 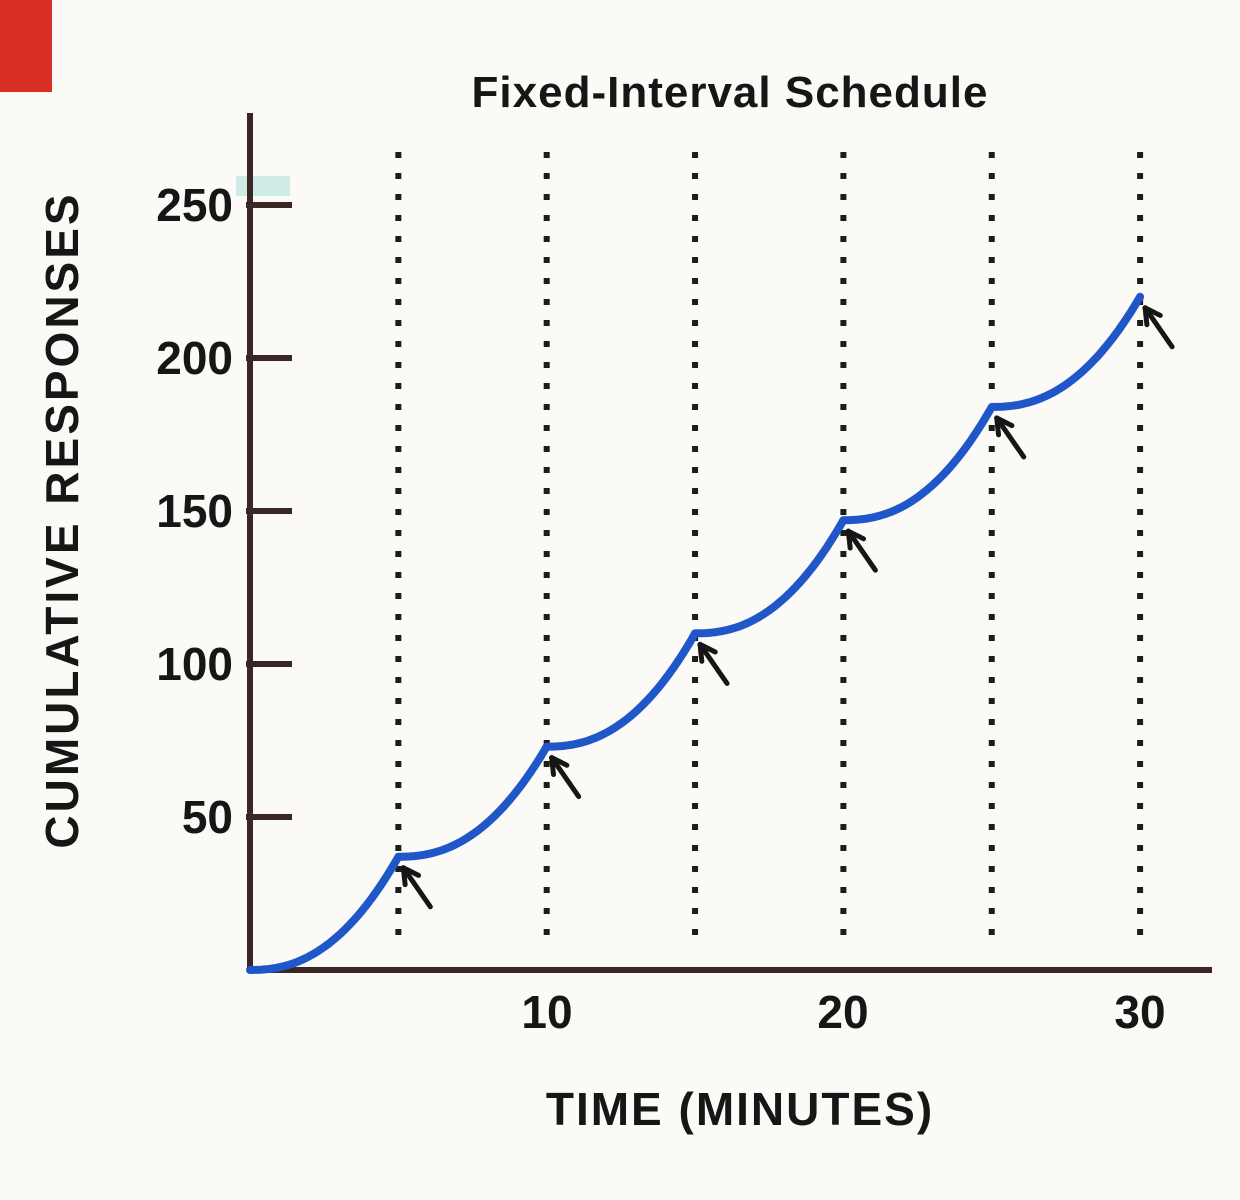 I want to click on y-tick-label-250: 250, so click(x=194, y=205).